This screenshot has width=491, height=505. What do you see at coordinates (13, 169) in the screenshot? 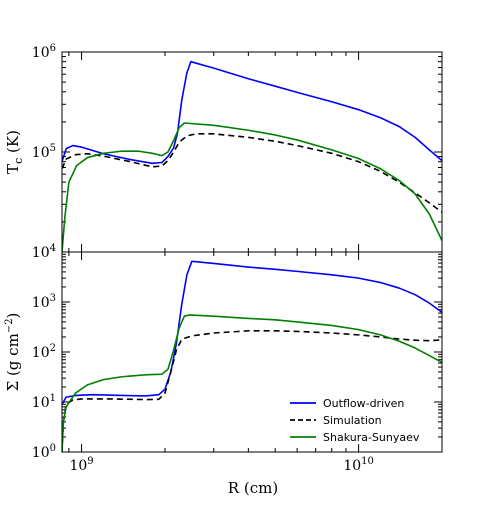
I see `y-axis-label-main: T` at bounding box center [13, 169].